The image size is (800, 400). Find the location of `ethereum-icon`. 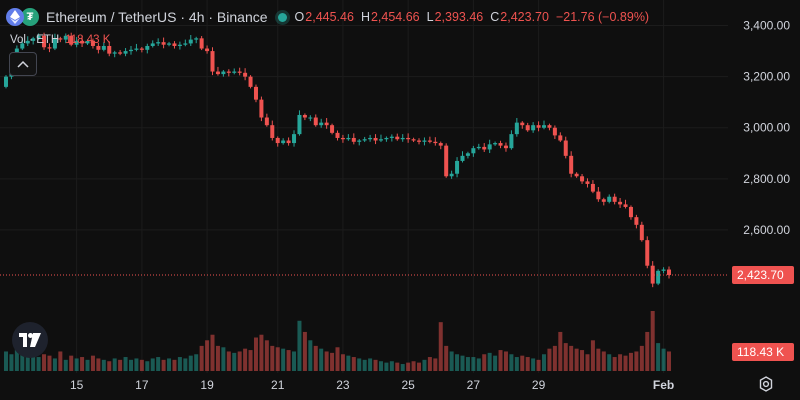

ethereum-icon is located at coordinates (15, 17).